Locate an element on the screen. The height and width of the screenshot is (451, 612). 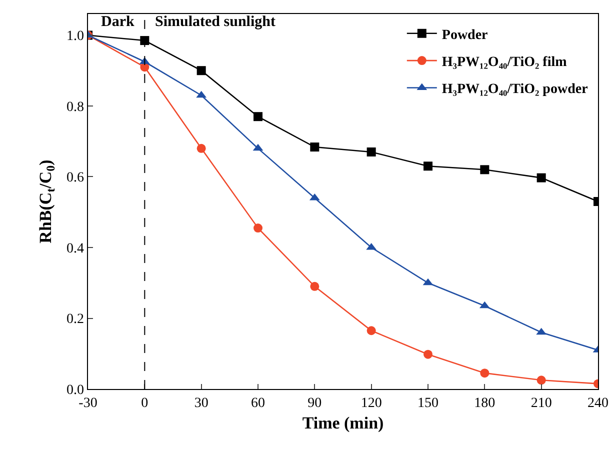
x-tick-label: 120 is located at coordinates (371, 403).